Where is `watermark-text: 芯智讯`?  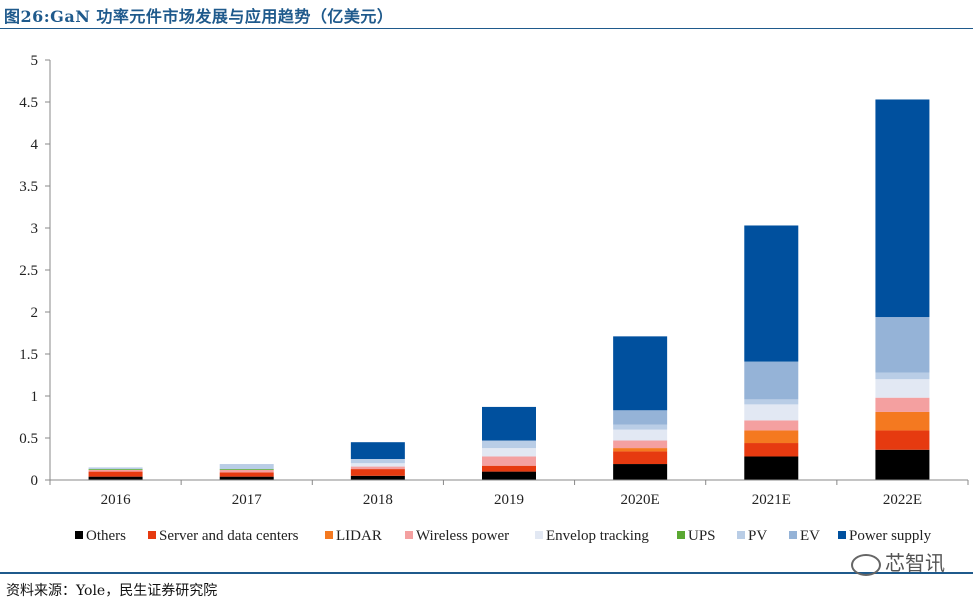 watermark-text: 芯智讯 is located at coordinates (915, 563).